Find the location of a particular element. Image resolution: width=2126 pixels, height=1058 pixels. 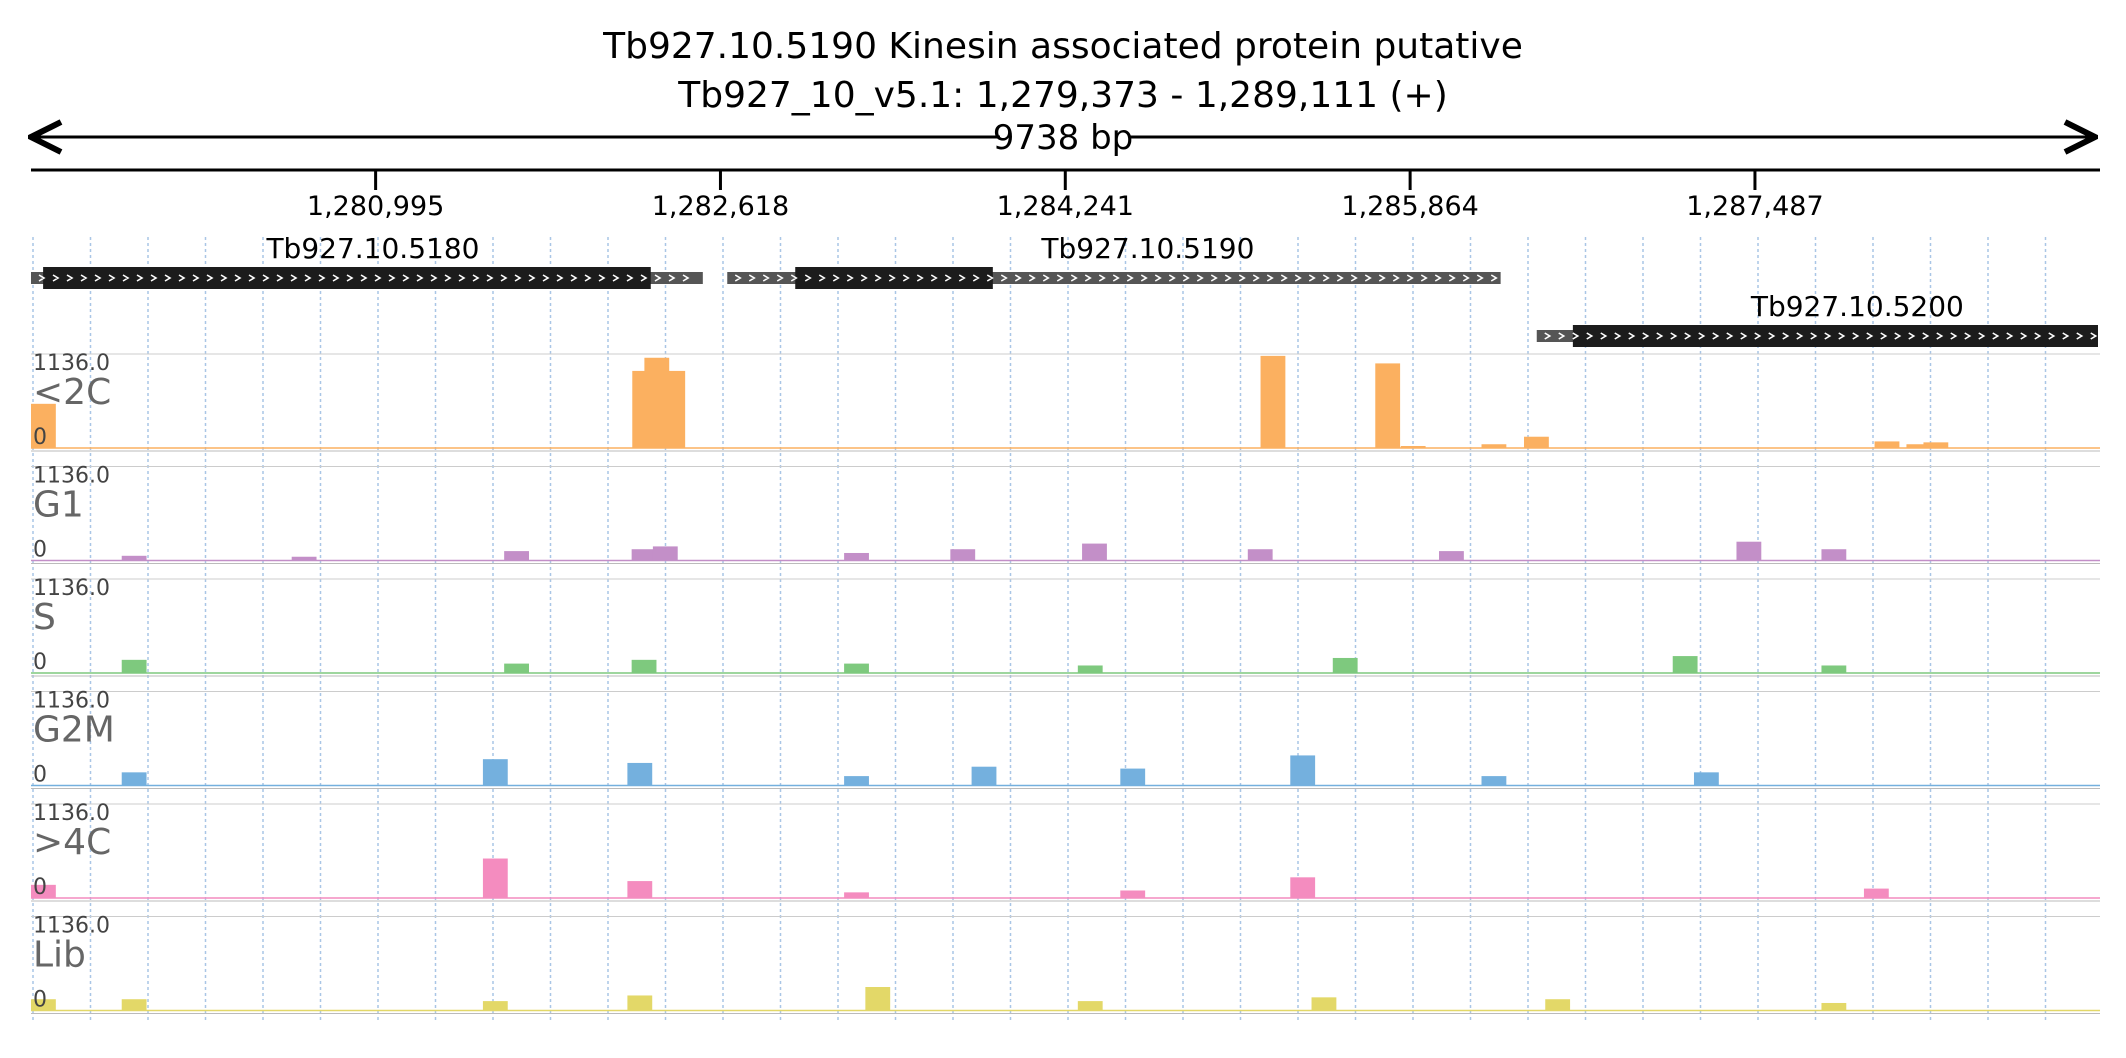

span-label-background is located at coordinates (1065, 137).